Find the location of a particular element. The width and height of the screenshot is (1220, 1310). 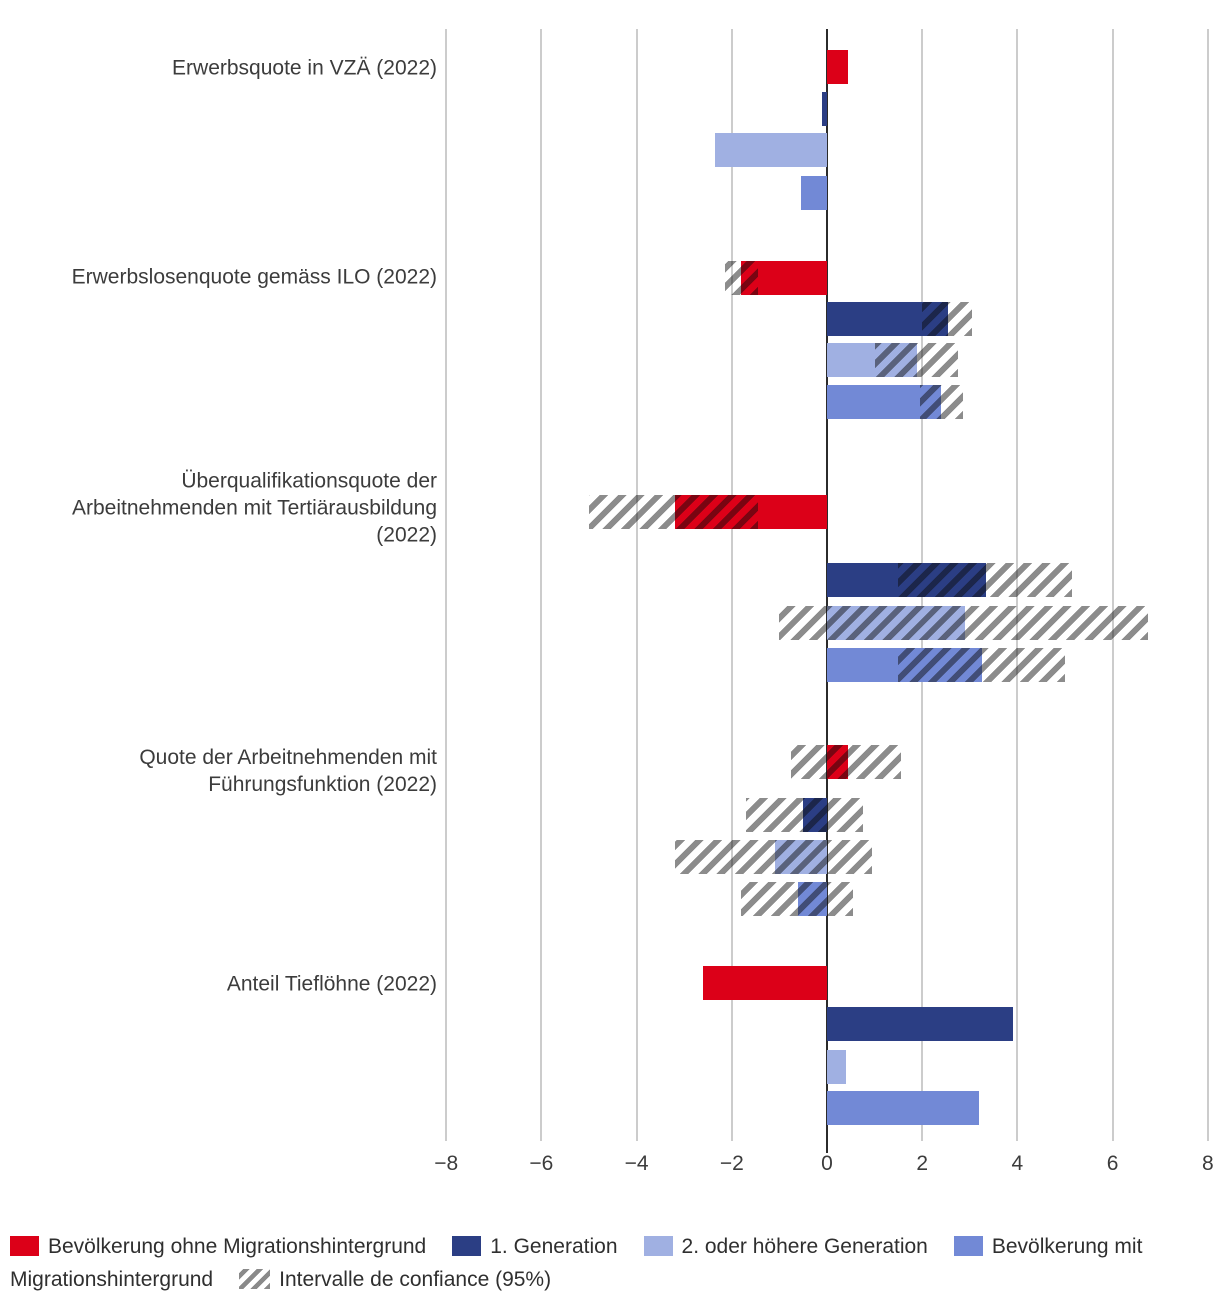

legend-item: Bevölkerung mit Migrationshintergrund is located at coordinates (576, 1263).